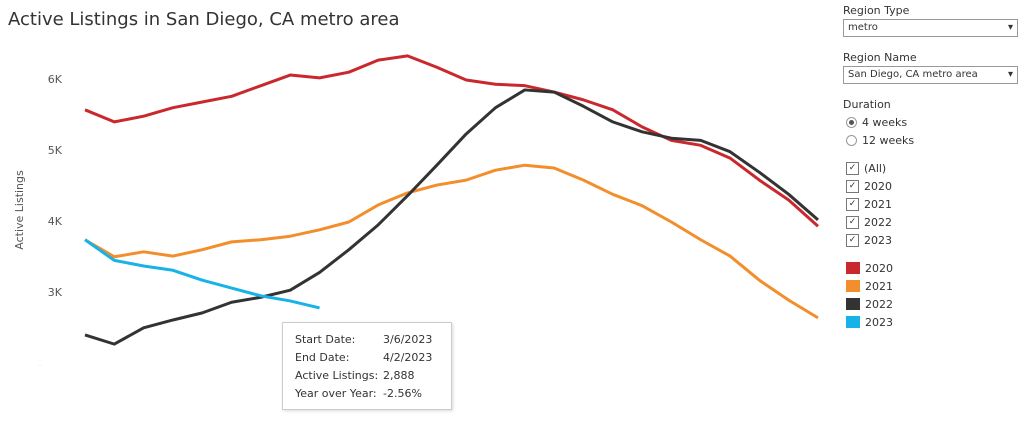 The height and width of the screenshot is (427, 1024). What do you see at coordinates (932, 322) in the screenshot?
I see `legend-item: 2023` at bounding box center [932, 322].